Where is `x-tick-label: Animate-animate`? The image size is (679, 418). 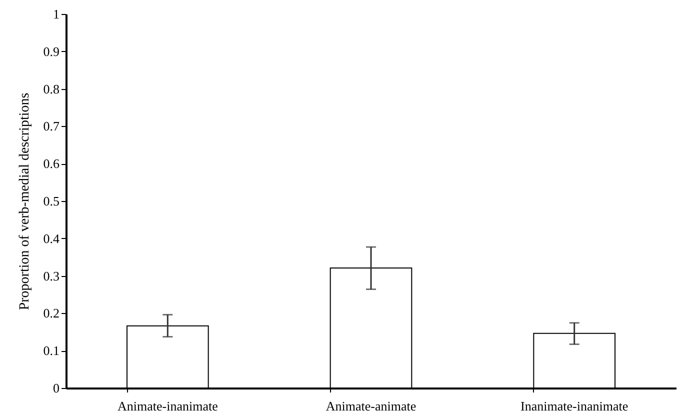 x-tick-label: Animate-animate is located at coordinates (371, 406).